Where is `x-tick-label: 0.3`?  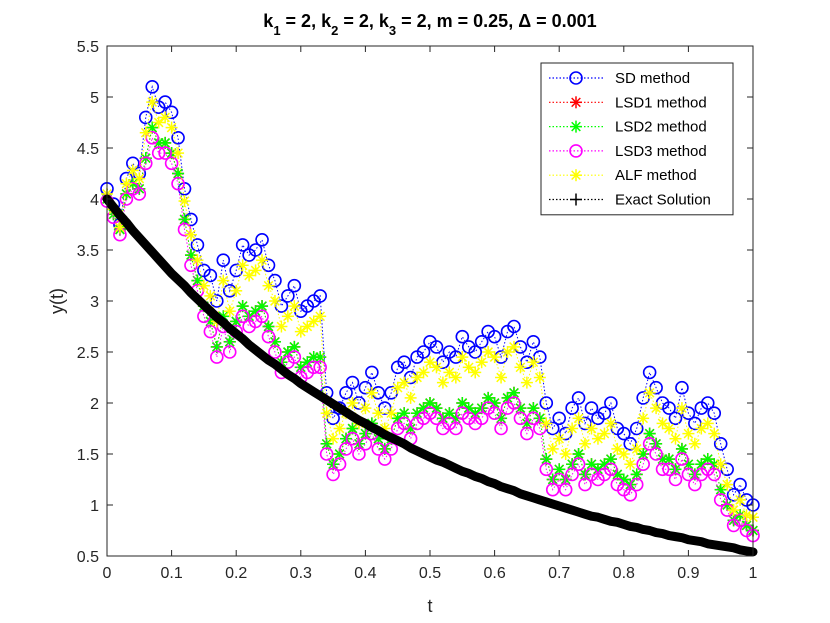 x-tick-label: 0.3 is located at coordinates (301, 573).